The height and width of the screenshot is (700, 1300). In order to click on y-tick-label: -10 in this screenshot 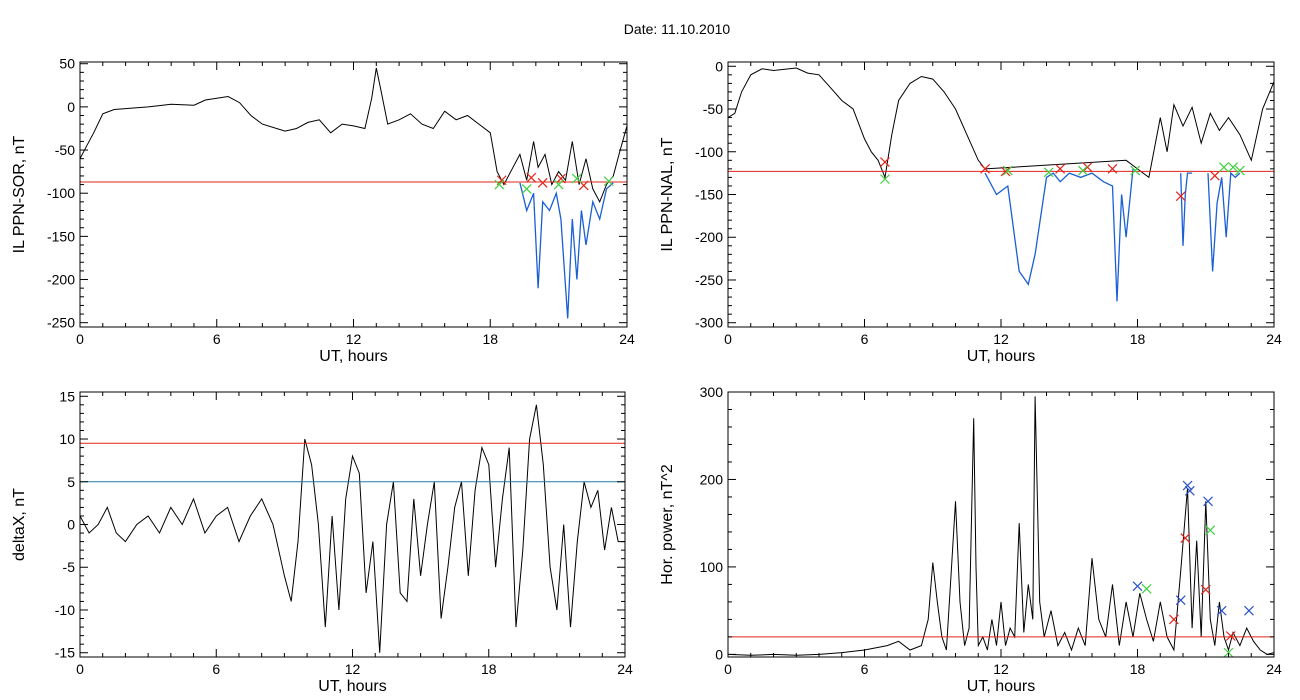, I will do `click(65, 610)`.